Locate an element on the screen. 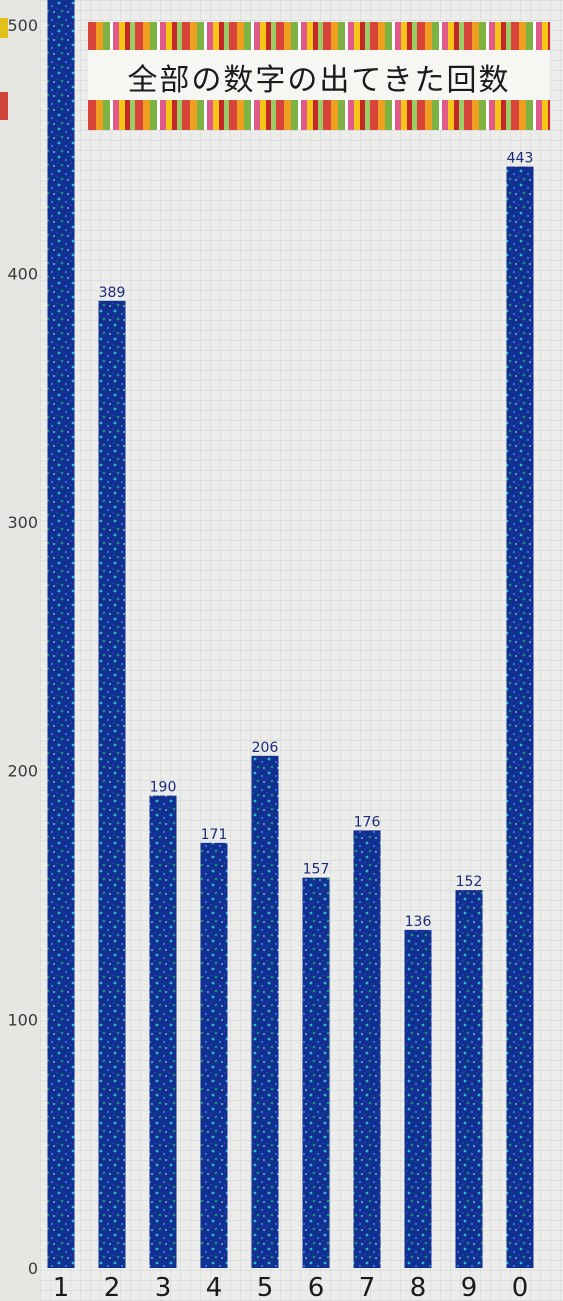 The height and width of the screenshot is (1301, 563). value-label-0: 443 is located at coordinates (520, 159).